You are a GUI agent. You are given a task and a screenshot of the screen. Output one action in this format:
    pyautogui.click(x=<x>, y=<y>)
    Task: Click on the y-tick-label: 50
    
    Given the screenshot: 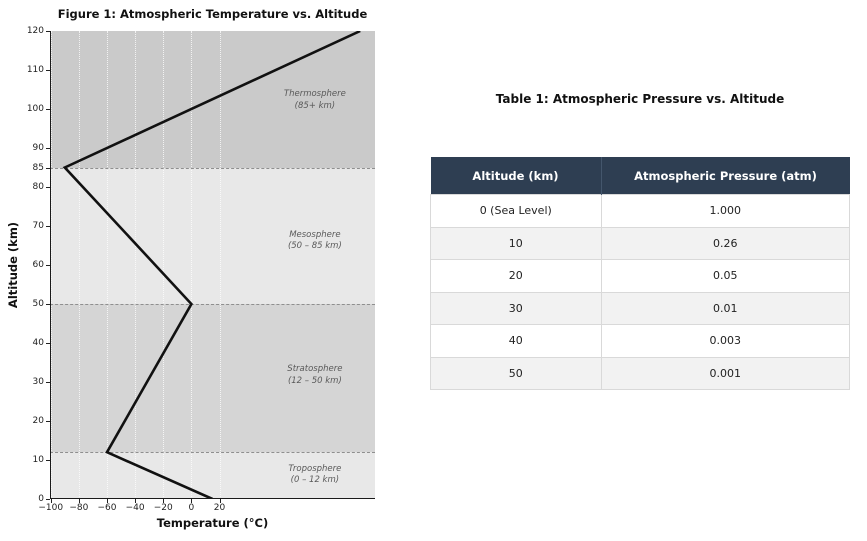 What is the action you would take?
    pyautogui.click(x=38, y=304)
    